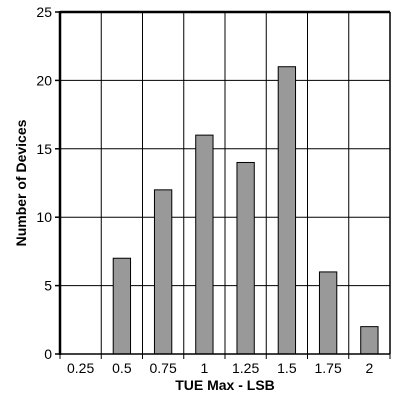 The height and width of the screenshot is (403, 393). I want to click on y-tick-label: 15, so click(44, 149).